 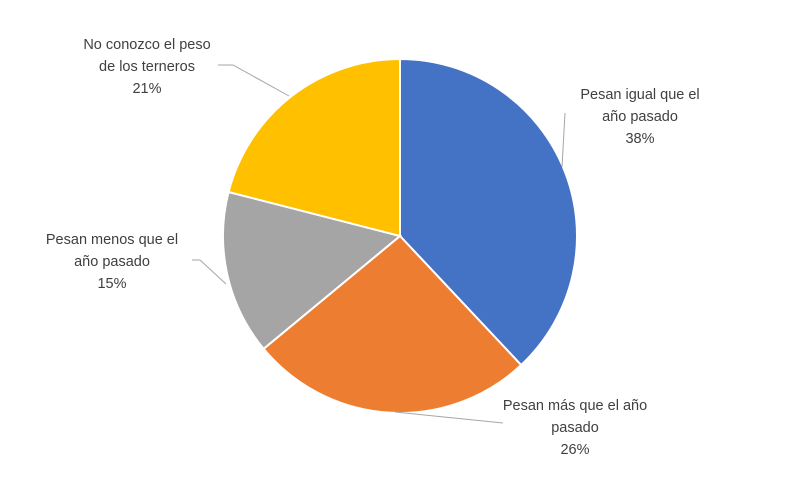 What do you see at coordinates (112, 284) in the screenshot?
I see `value-label: 15%` at bounding box center [112, 284].